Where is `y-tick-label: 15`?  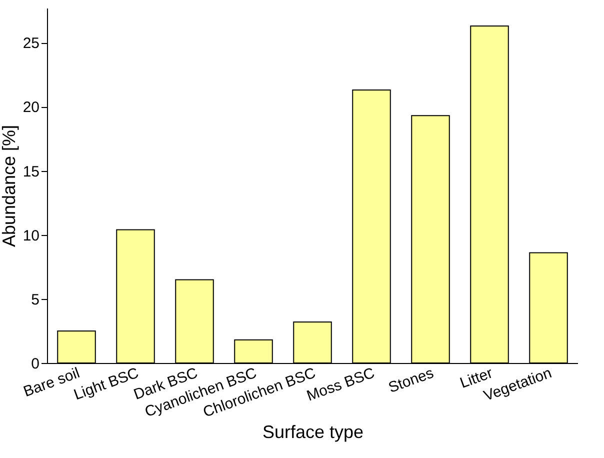
y-tick-label: 15 is located at coordinates (31, 171).